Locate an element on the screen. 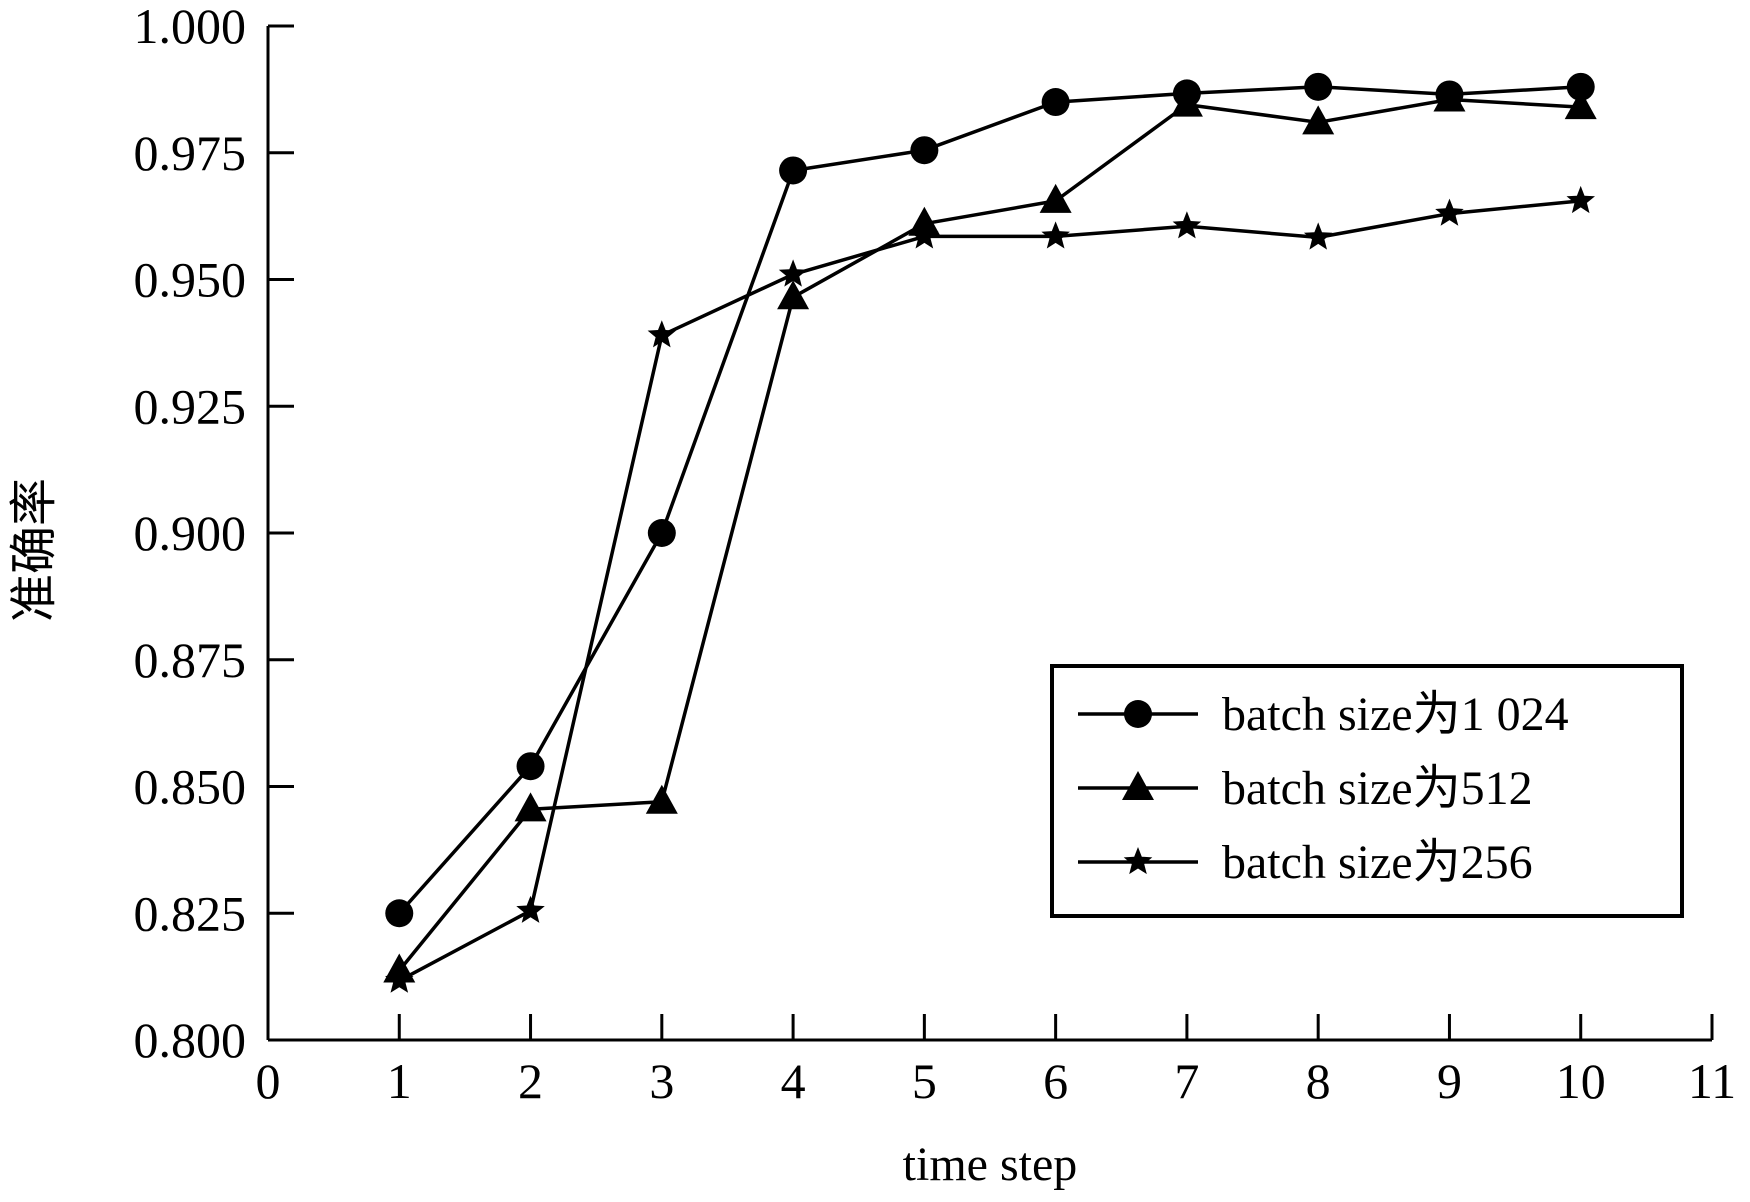 The height and width of the screenshot is (1202, 1750). y-axis-title: 准确率 is located at coordinates (34, 550).